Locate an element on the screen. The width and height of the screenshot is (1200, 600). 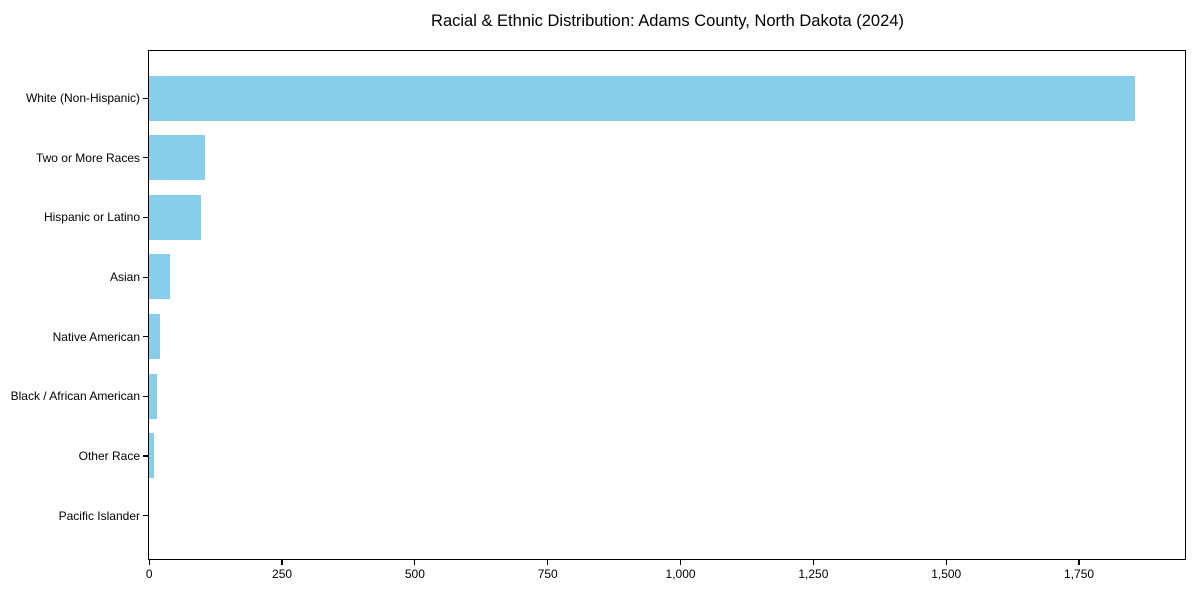
y-axis-label: Native American is located at coordinates (96, 336).